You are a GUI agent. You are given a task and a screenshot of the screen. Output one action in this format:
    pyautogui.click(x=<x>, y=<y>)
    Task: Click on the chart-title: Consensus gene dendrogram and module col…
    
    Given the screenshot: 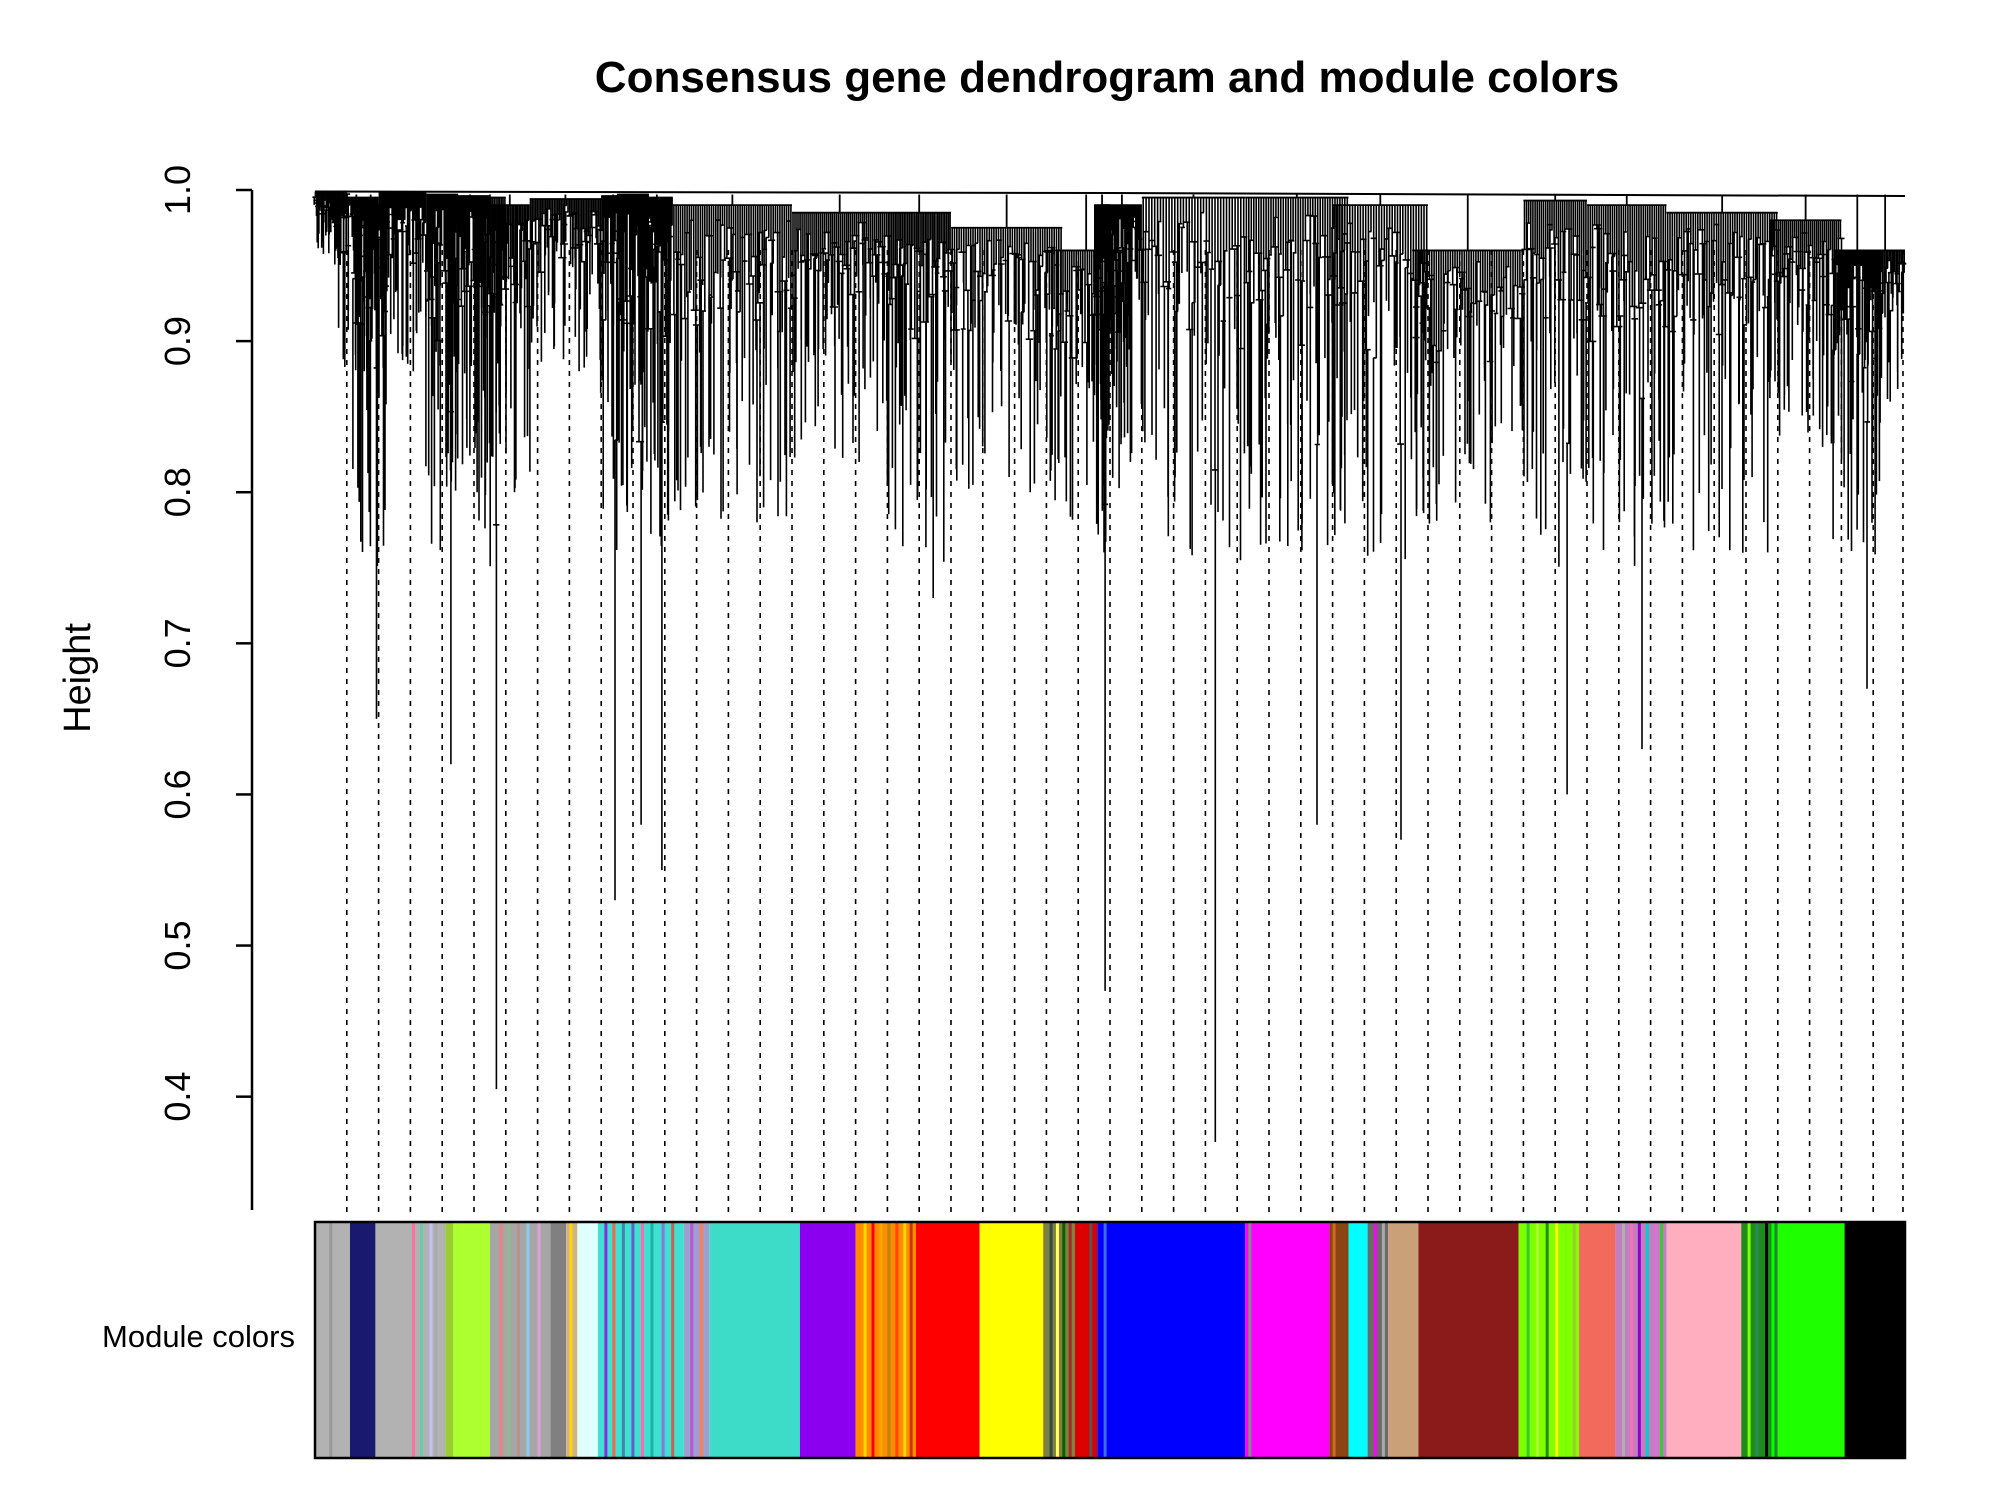 What is the action you would take?
    pyautogui.click(x=1107, y=77)
    